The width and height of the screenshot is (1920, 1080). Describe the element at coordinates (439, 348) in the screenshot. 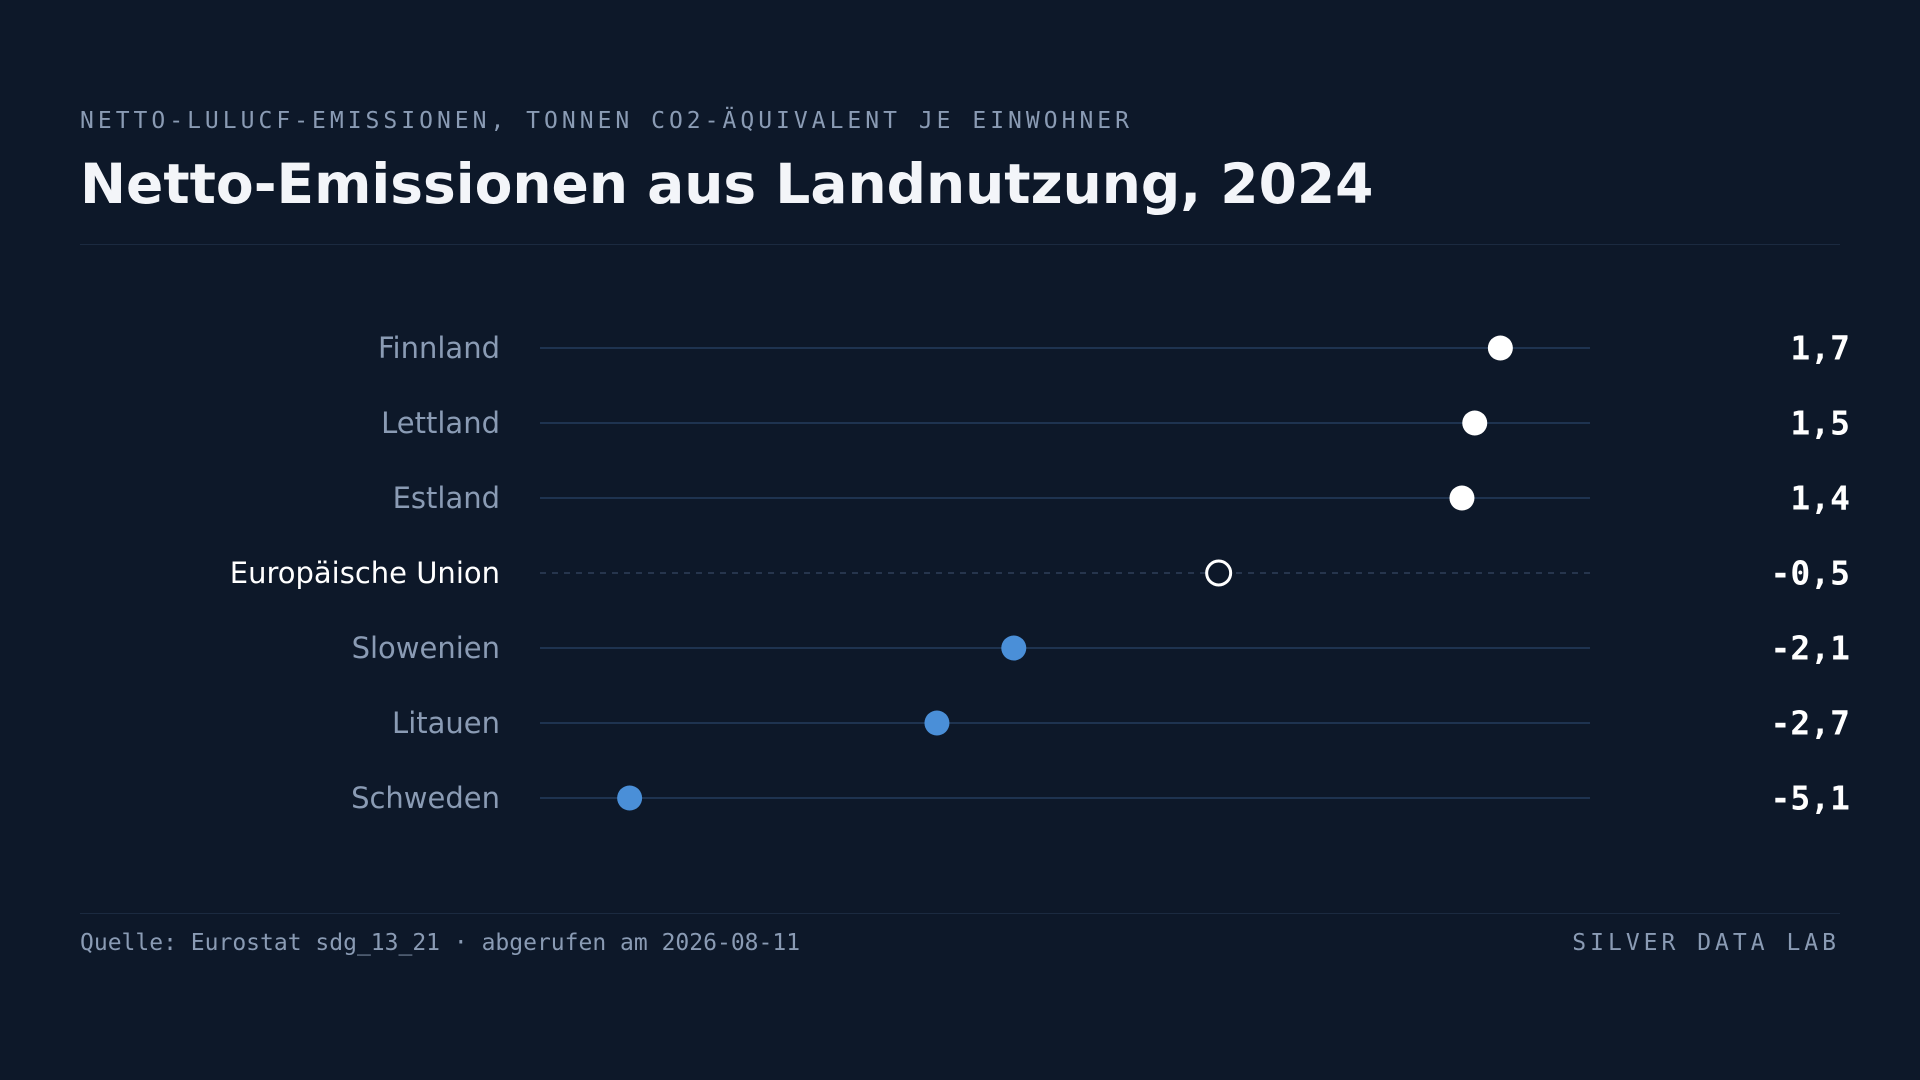

I see `category-label: Finnland` at that location.